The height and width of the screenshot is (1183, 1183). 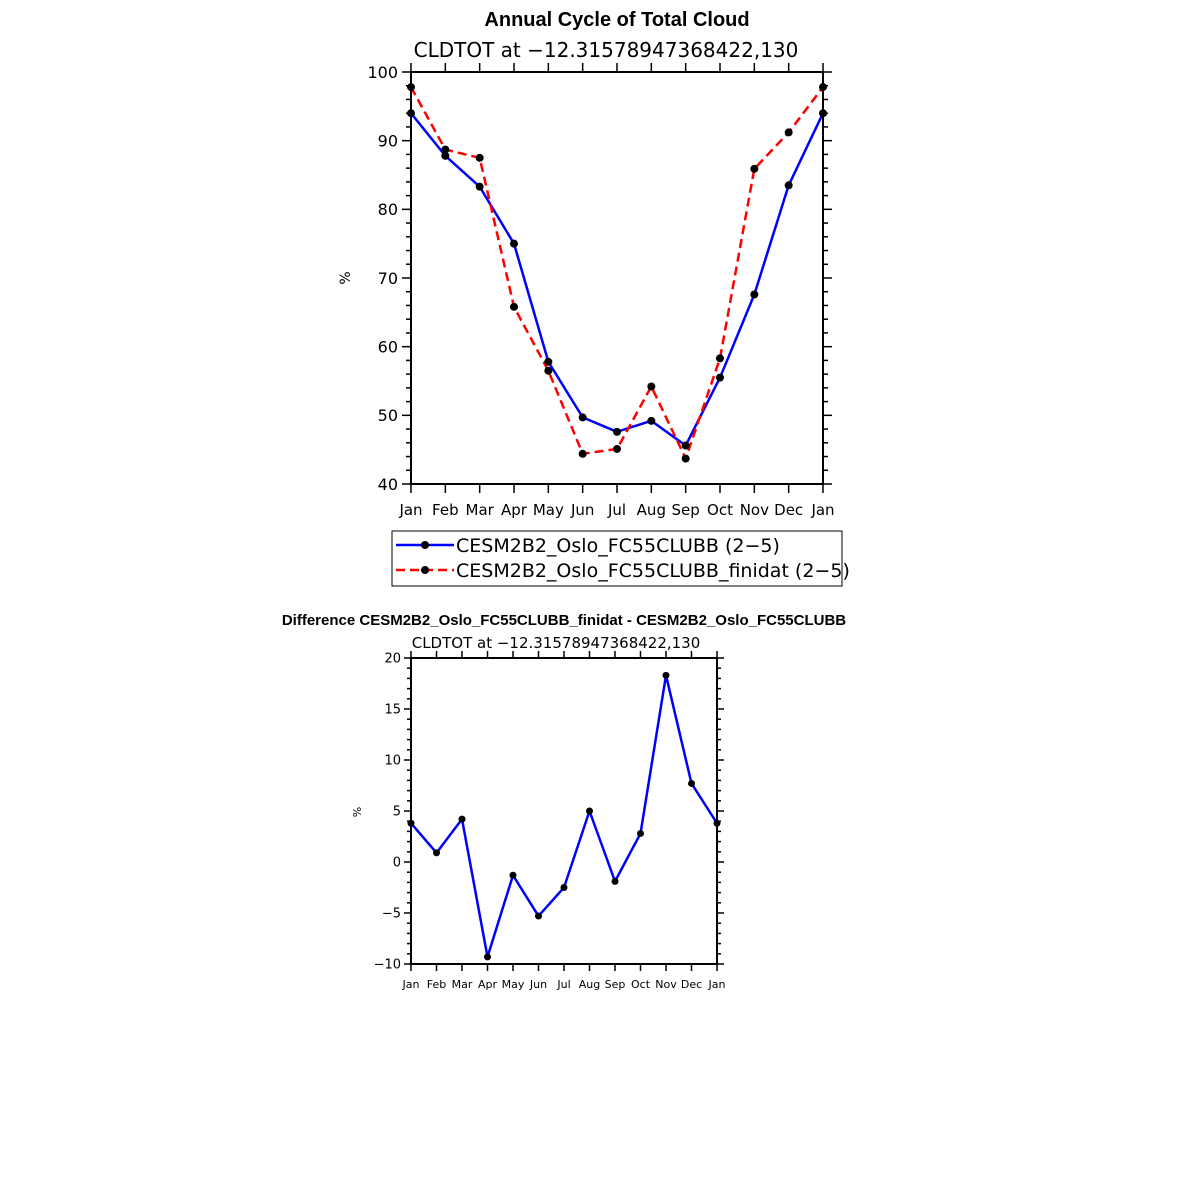 What do you see at coordinates (618, 546) in the screenshot?
I see `legend-label-series1: CESM2B2_Oslo_FC55CLUBB (2−5)` at bounding box center [618, 546].